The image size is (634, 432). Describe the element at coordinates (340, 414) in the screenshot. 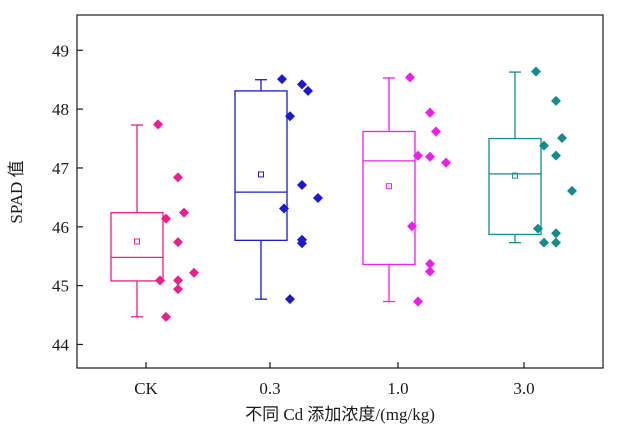

I see `x-axis-label: 不同 Cd 添加浓度/(mg/kg)` at that location.